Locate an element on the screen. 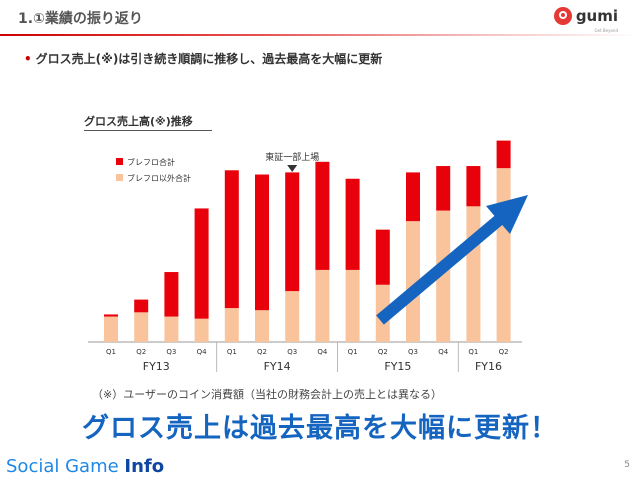  company-logo: gumi Get Beyond is located at coordinates (585, 19).